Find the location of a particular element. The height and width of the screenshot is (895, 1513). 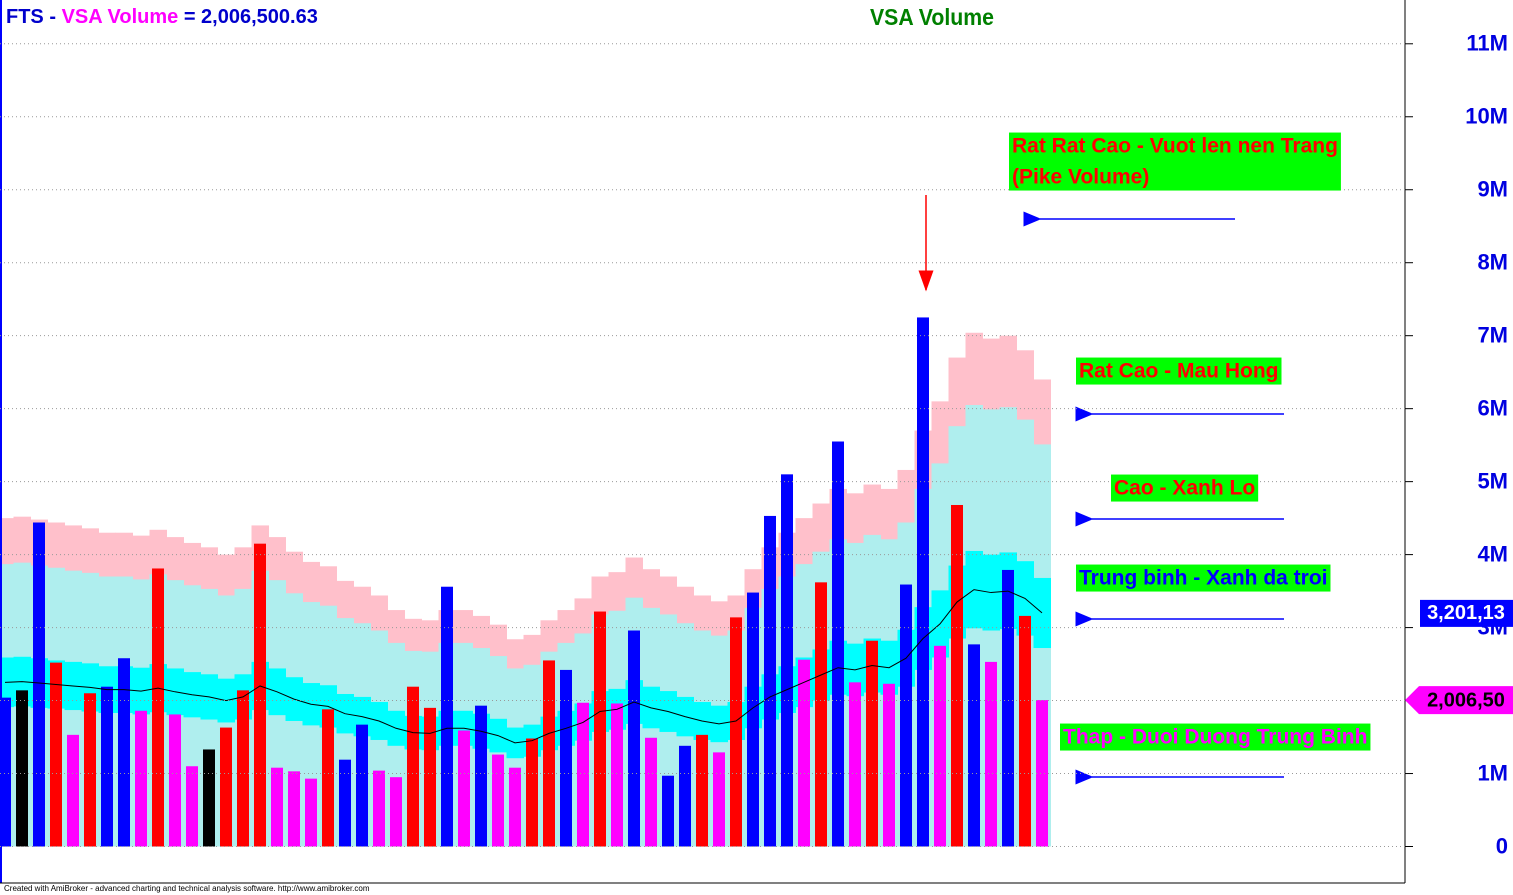

ticker: FTS is located at coordinates (25, 17).